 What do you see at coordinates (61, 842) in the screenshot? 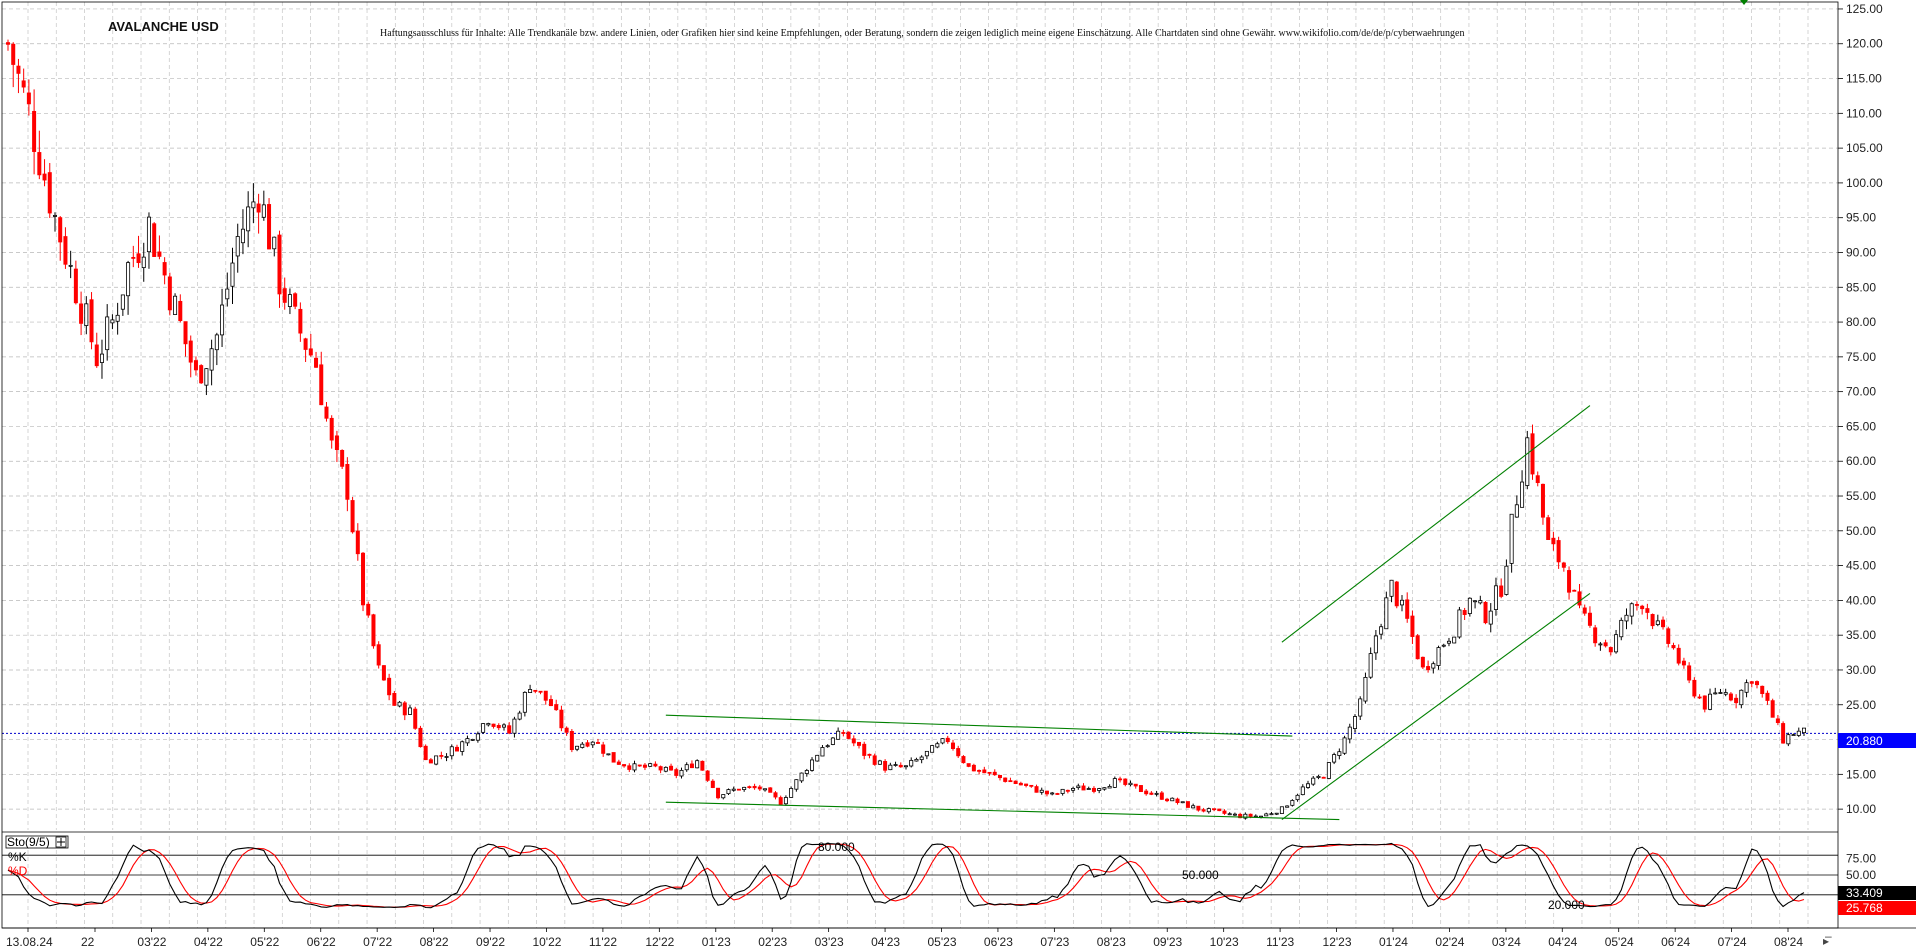
I see `indicator-settings-icon` at bounding box center [61, 842].